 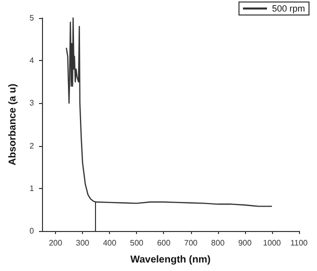 What do you see at coordinates (32, 18) in the screenshot?
I see `y-tick-label: 5` at bounding box center [32, 18].